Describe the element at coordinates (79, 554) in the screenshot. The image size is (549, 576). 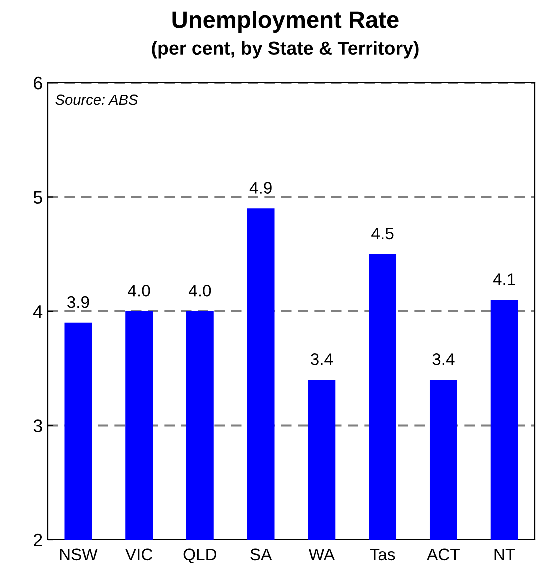
I see `x-tick-label: NSW` at that location.